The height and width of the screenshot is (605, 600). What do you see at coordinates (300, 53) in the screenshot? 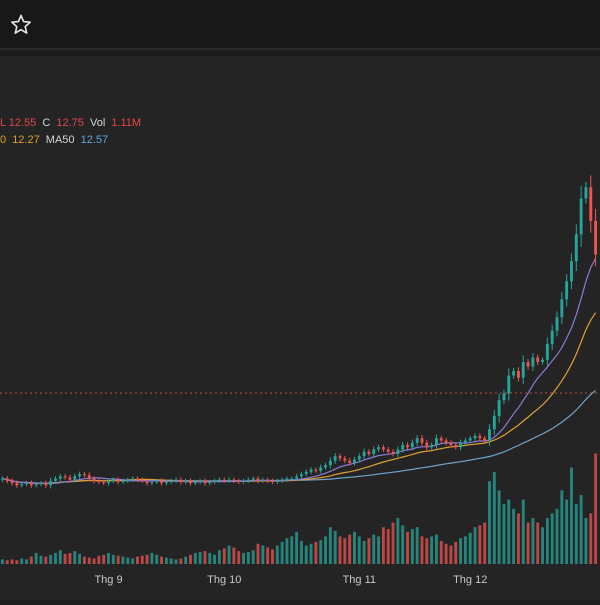
I see `header-gap` at bounding box center [300, 53].